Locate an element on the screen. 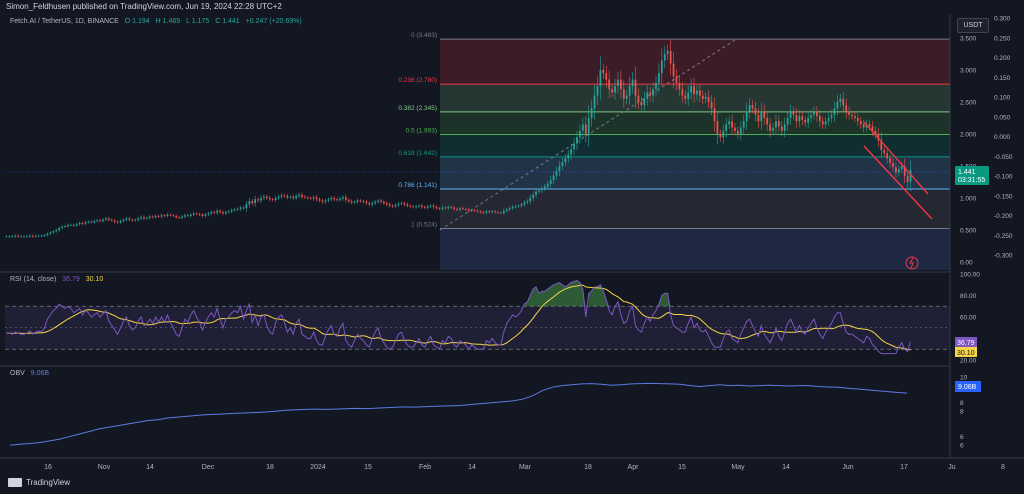 Image resolution: width=1024 pixels, height=494 pixels. rsi-ma-value-tag: 30.10 is located at coordinates (966, 353).